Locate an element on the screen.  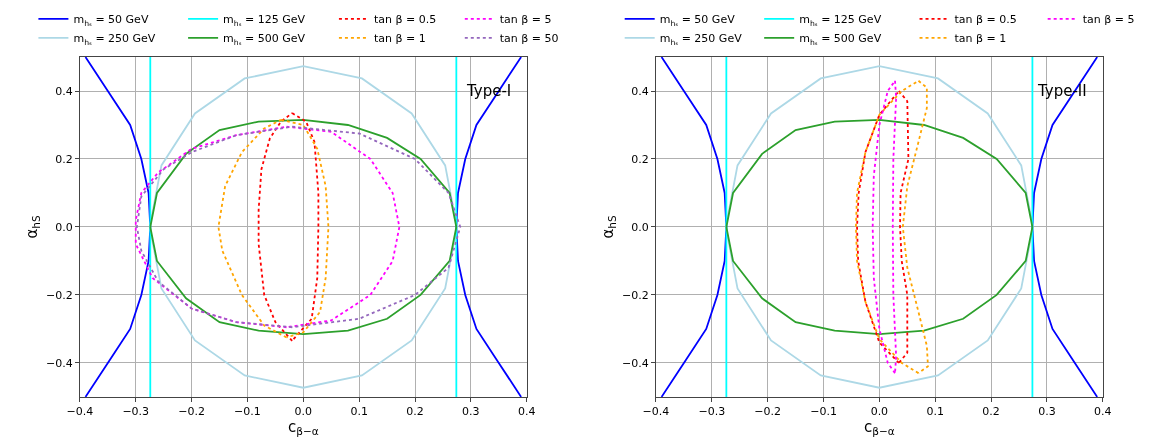
legend-label: tan β = 50 is located at coordinates (529, 39).